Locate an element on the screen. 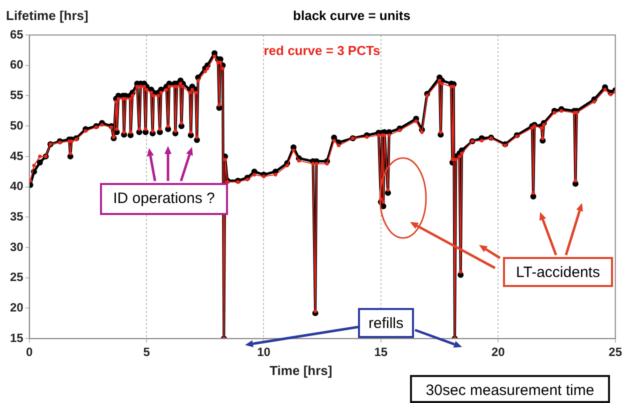  y-tick-label: 30 is located at coordinates (17, 247).